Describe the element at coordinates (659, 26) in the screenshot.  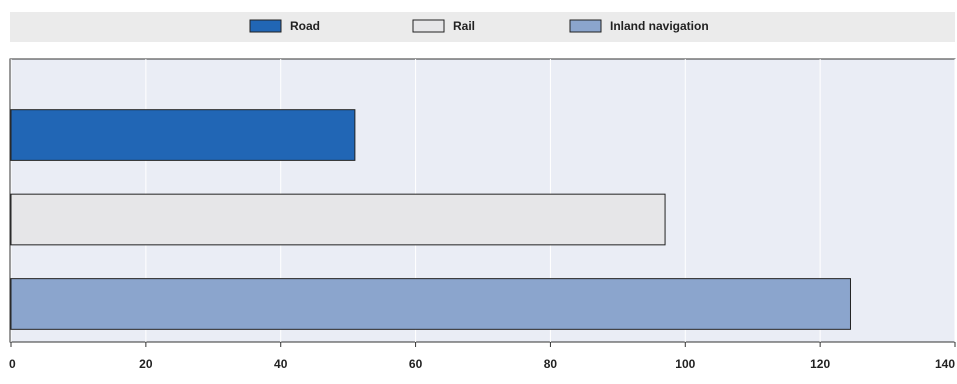
I see `legend-label: Inland navigation` at that location.